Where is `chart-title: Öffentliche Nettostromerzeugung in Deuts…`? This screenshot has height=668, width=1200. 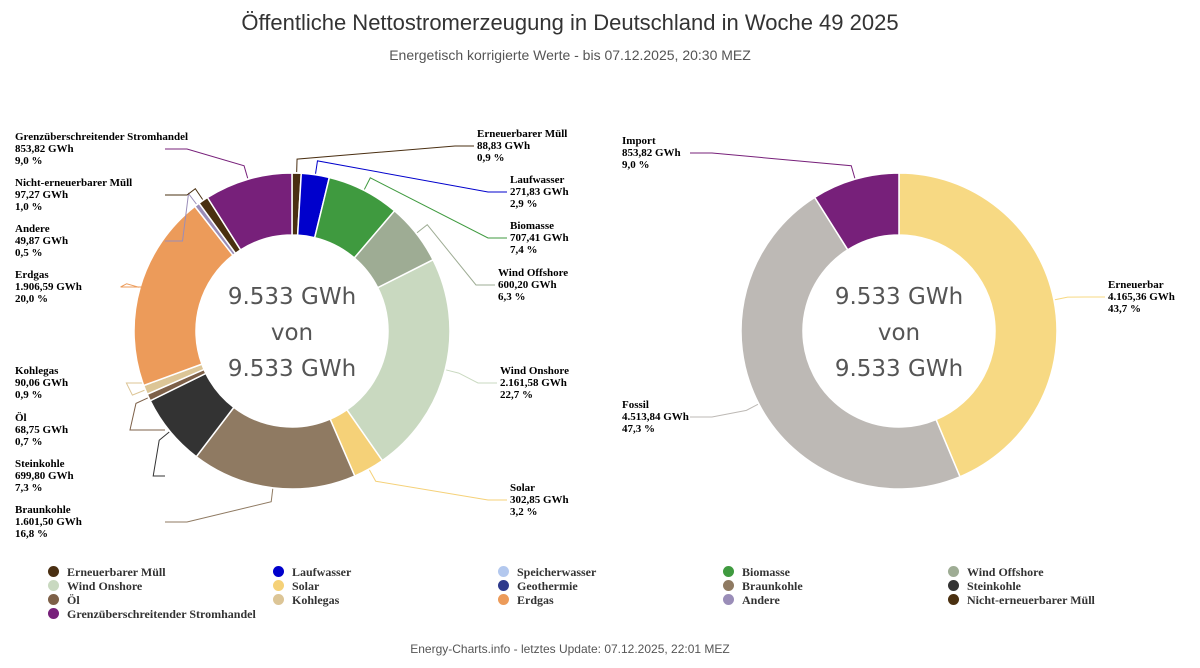
chart-title: Öffentliche Nettostromerzeugung in Deuts… is located at coordinates (570, 22).